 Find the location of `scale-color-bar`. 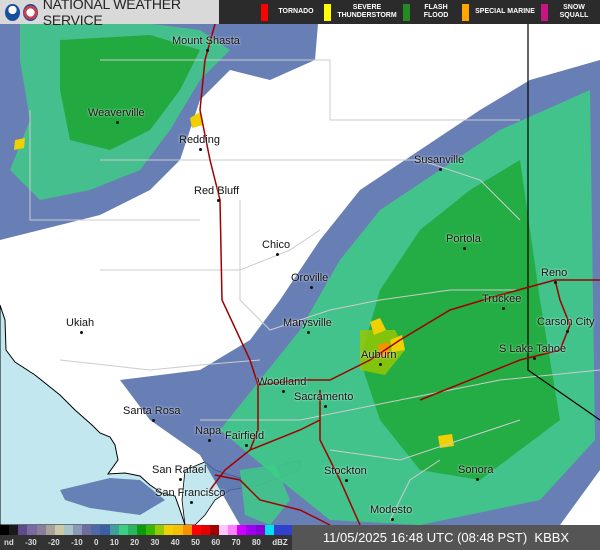

scale-color-bar is located at coordinates (146, 530).